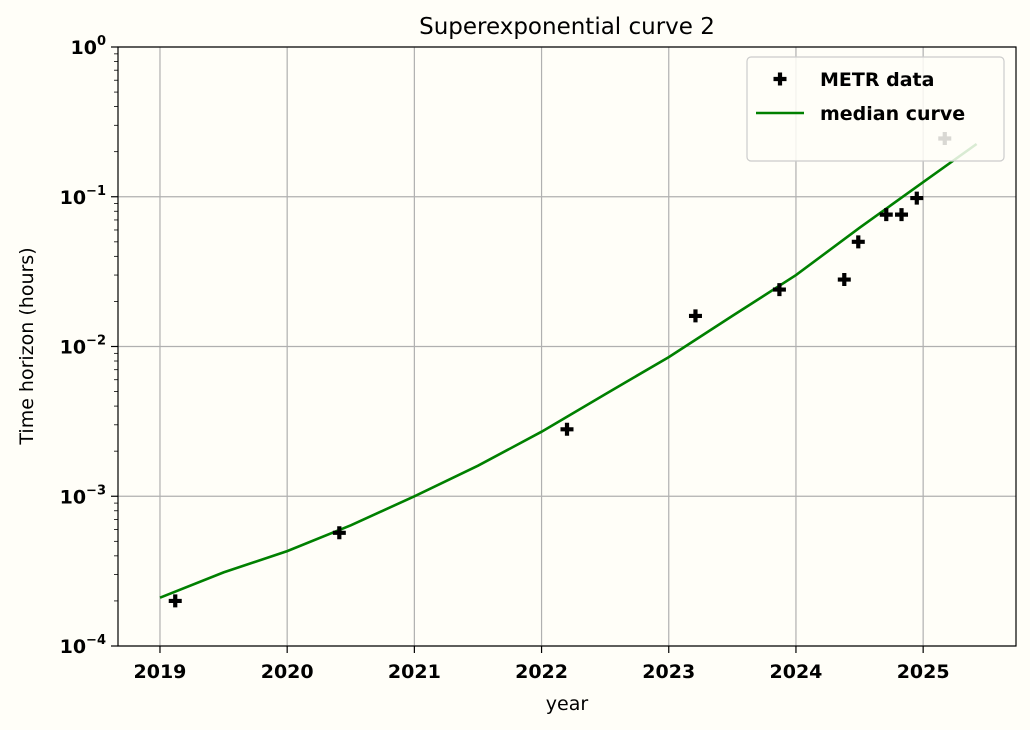 The height and width of the screenshot is (730, 1030). I want to click on x-tick-label: 2019, so click(160, 672).